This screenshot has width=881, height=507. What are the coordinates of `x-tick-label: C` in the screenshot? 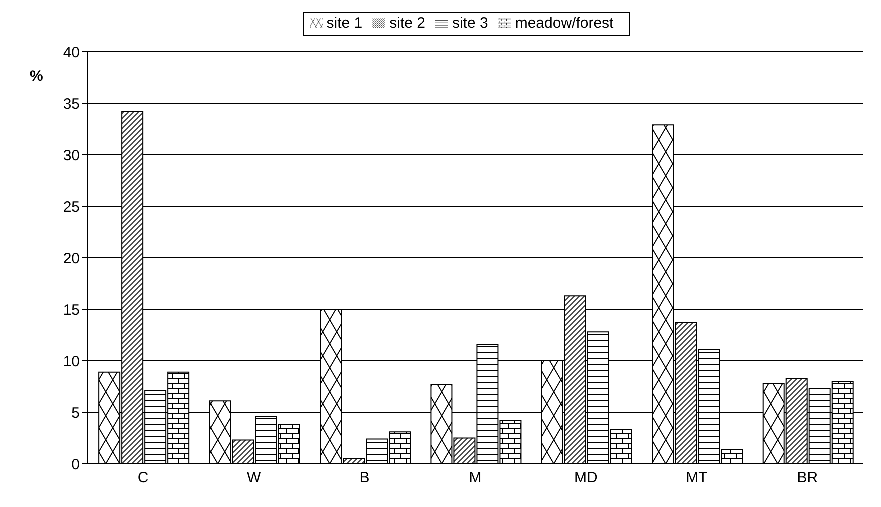 It's located at (143, 478).